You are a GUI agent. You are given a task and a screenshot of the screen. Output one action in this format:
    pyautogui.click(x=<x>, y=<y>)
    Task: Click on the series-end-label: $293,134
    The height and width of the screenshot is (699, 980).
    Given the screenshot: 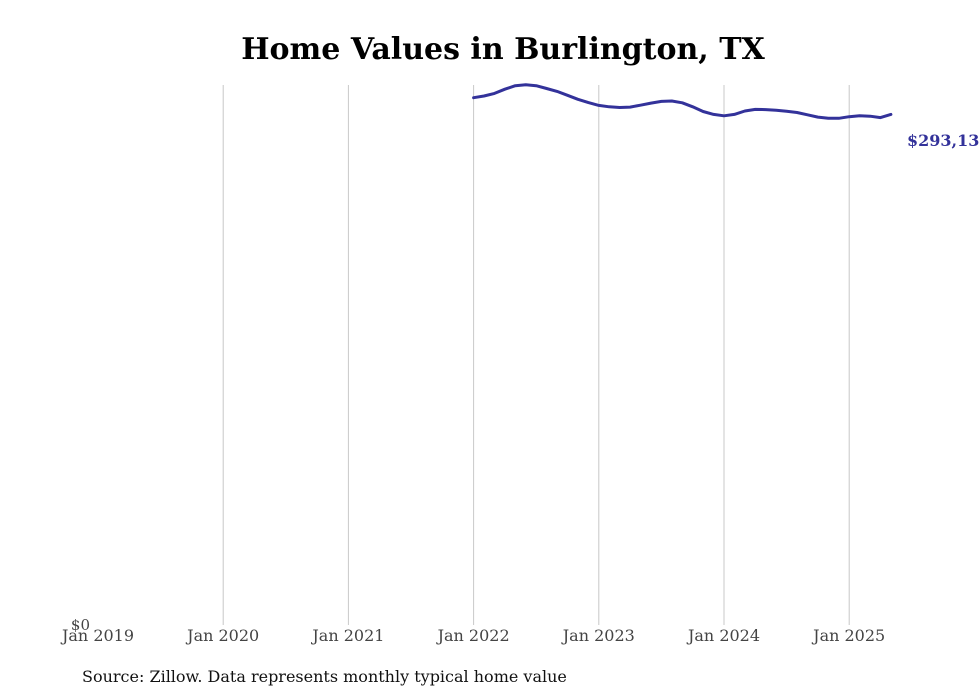 What is the action you would take?
    pyautogui.click(x=943, y=140)
    